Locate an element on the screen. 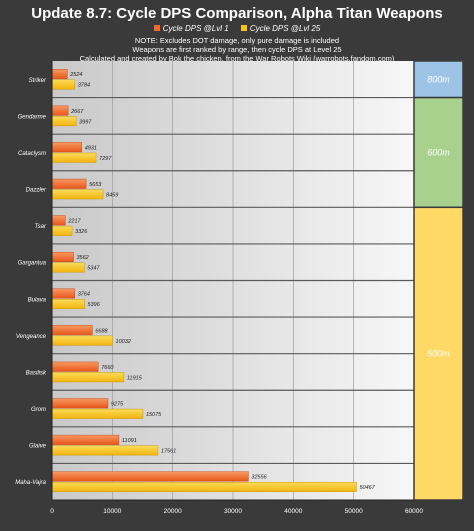 The height and width of the screenshot is (531, 474). data-label: 8459 is located at coordinates (112, 195).